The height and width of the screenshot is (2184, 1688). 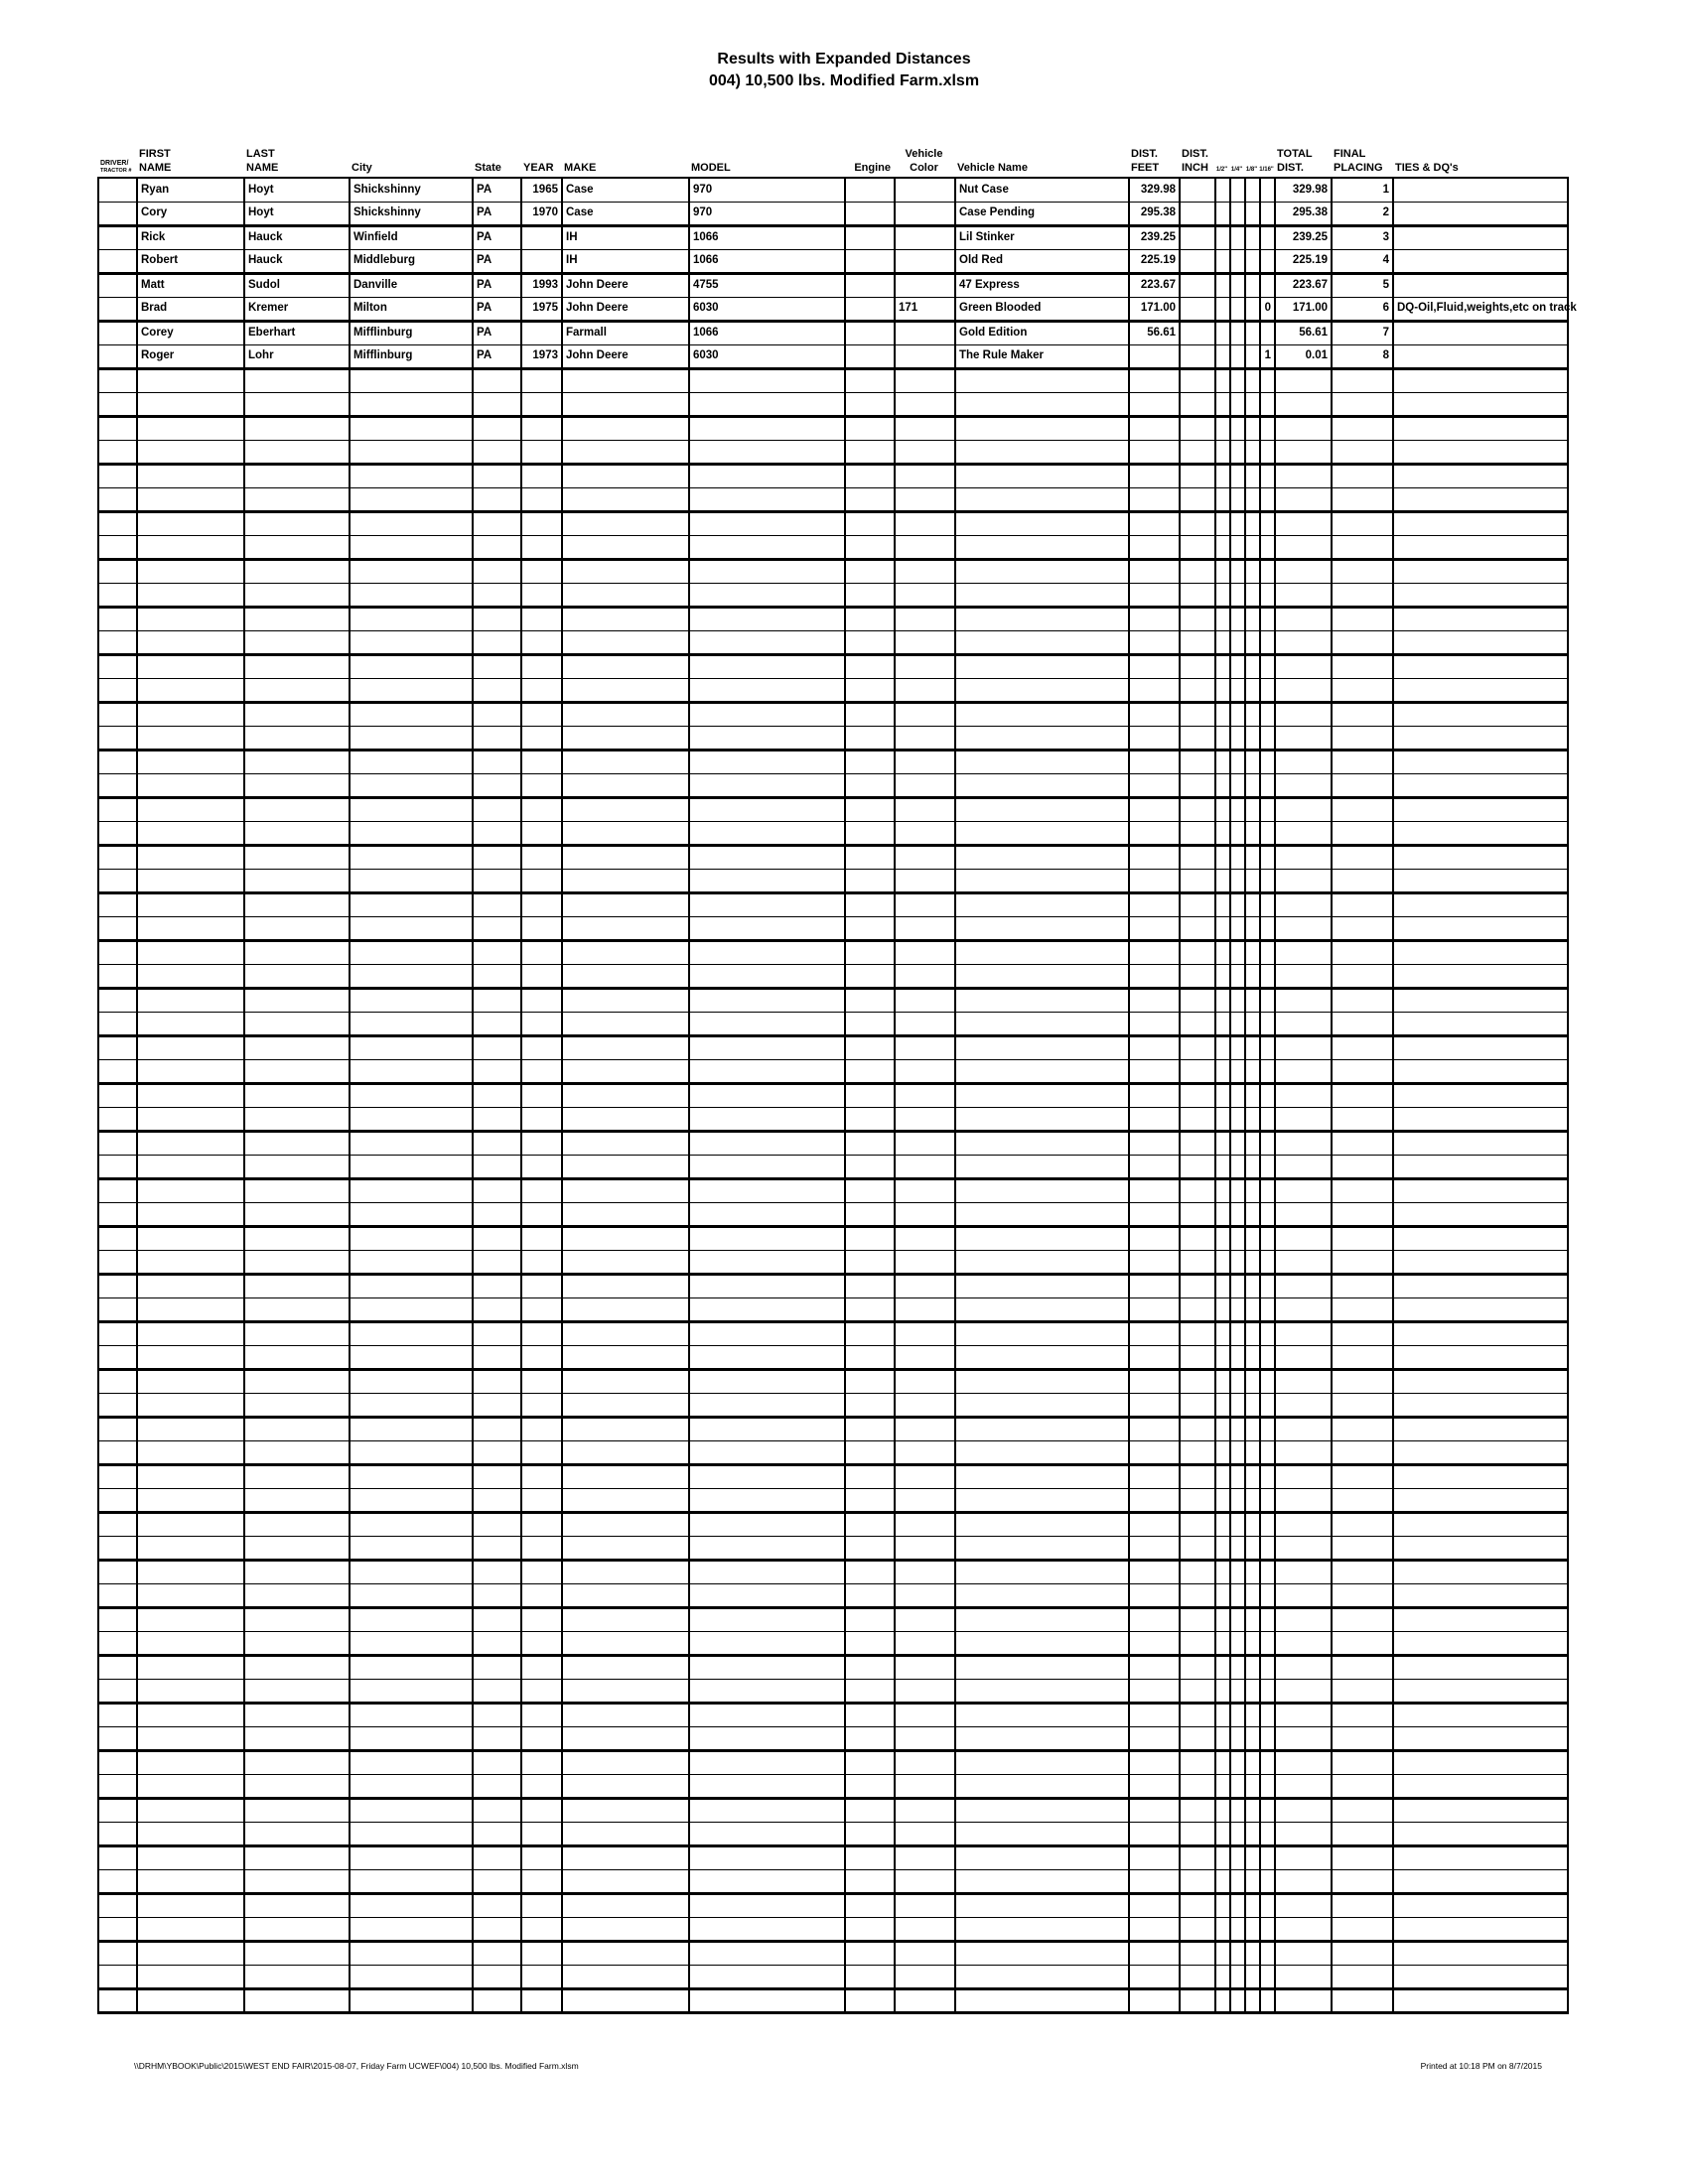 I want to click on cell-total_dist, so click(x=1303, y=1309).